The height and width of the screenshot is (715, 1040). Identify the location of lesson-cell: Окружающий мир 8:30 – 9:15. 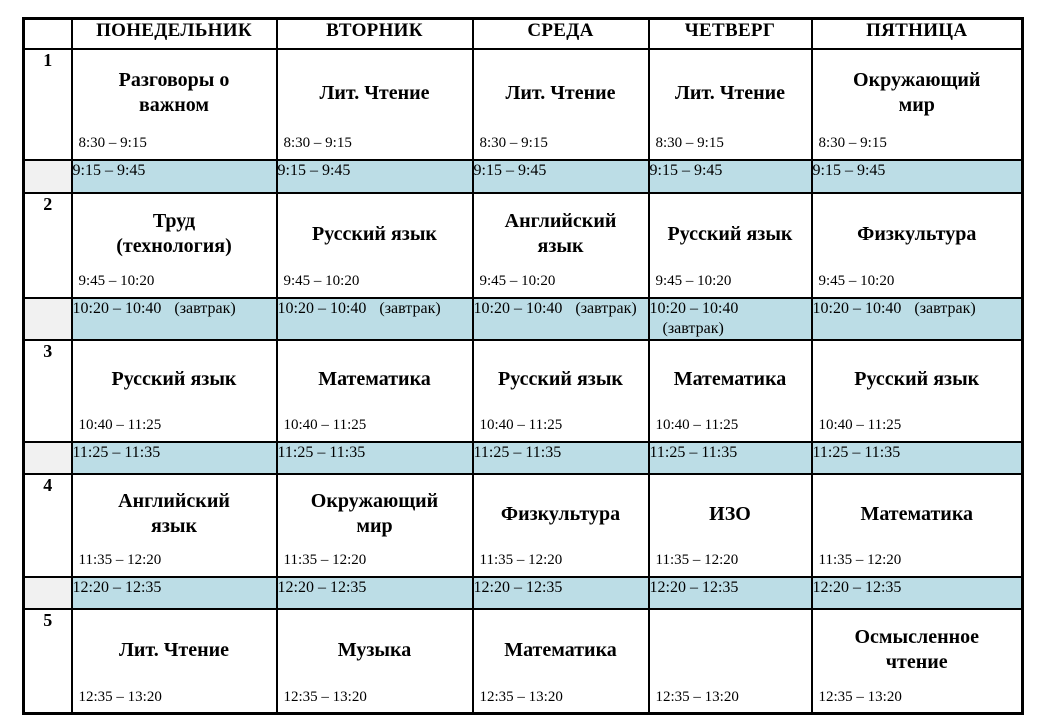
(917, 104).